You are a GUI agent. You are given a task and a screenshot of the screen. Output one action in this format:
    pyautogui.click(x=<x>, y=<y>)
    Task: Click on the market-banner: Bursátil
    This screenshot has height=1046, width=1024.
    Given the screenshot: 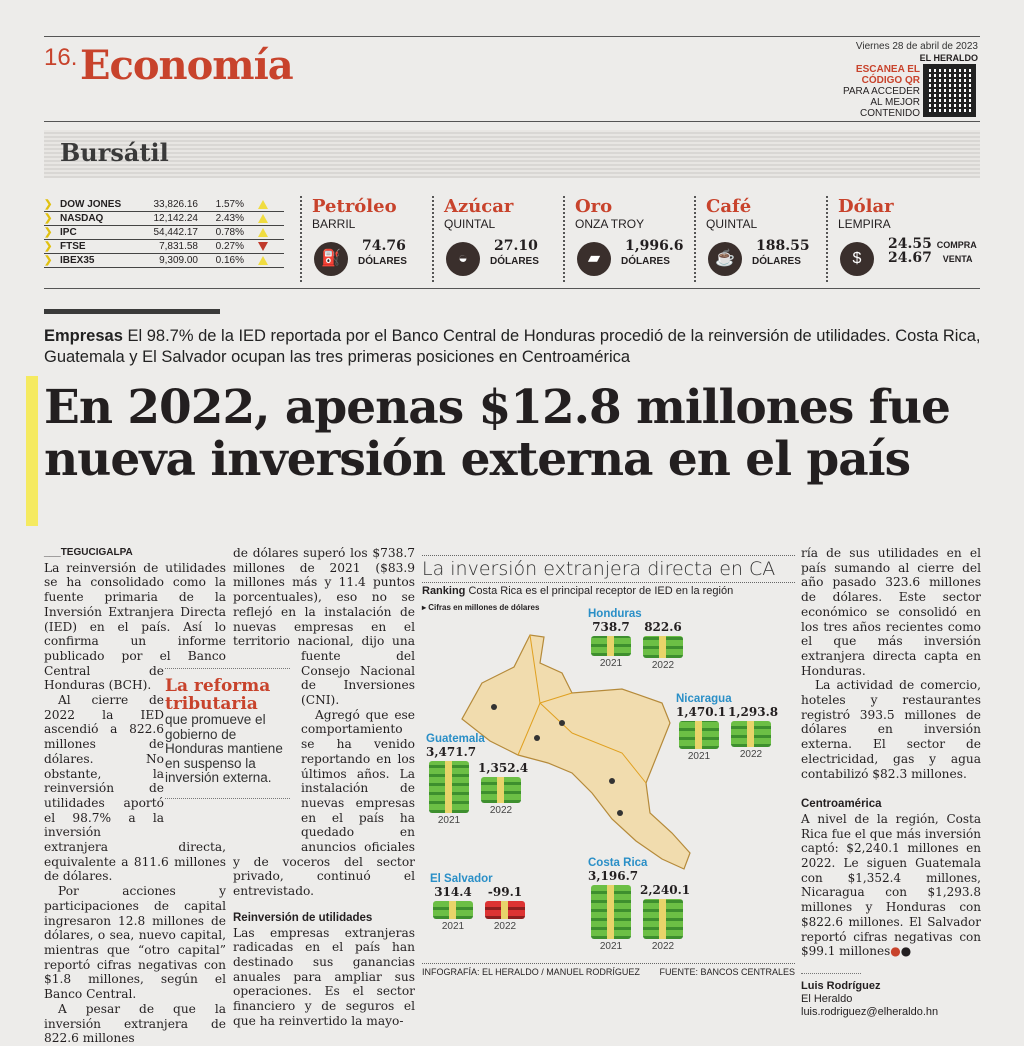 What is the action you would take?
    pyautogui.click(x=512, y=154)
    